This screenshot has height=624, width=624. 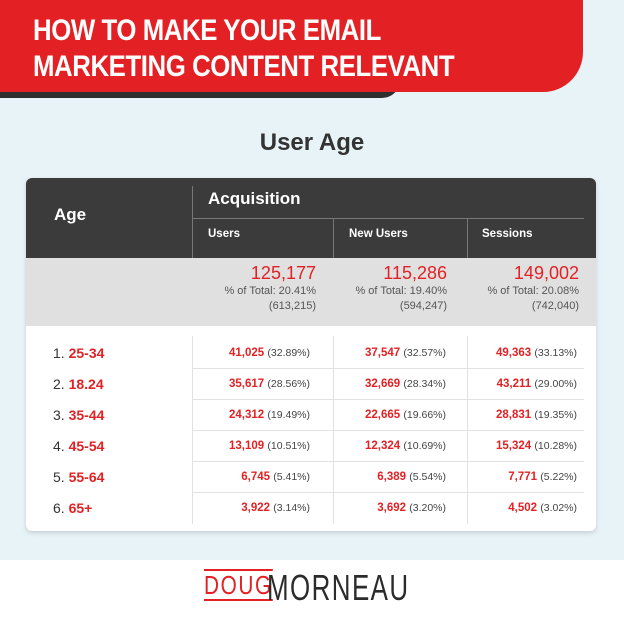 I want to click on age-rank: 2. 18.24, so click(x=78, y=384).